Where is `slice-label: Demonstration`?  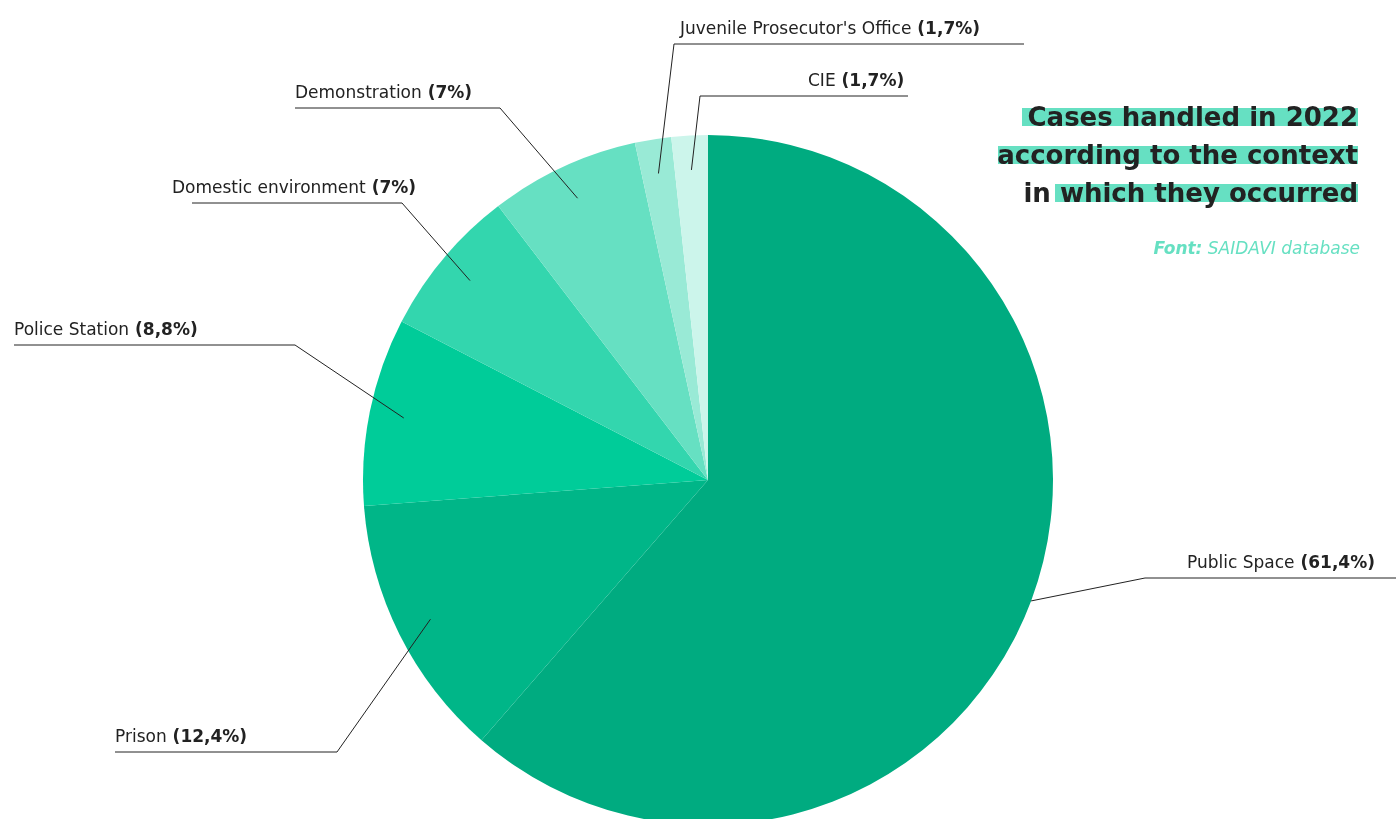 slice-label: Demonstration is located at coordinates (358, 92).